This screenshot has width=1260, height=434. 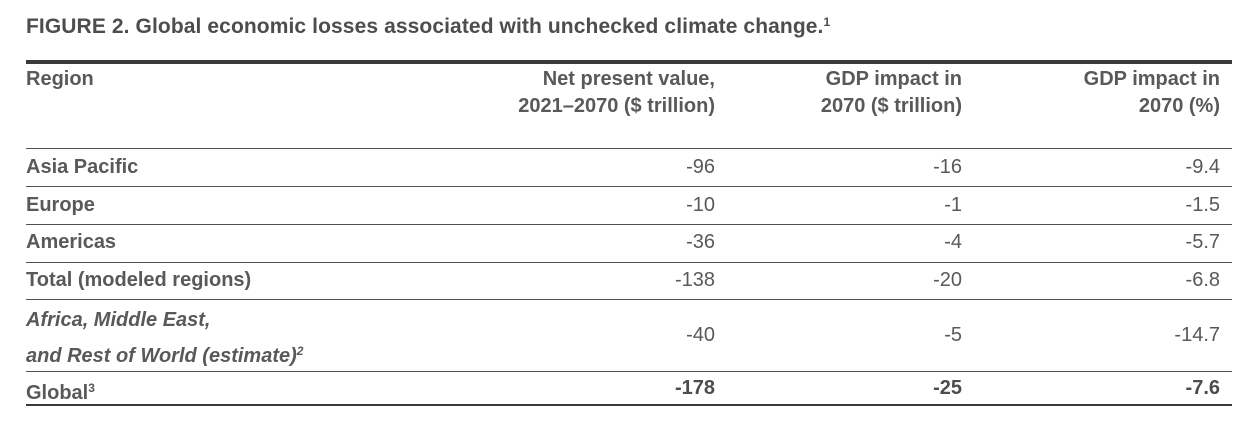 What do you see at coordinates (1202, 280) in the screenshot?
I see `table-cell-gdp-percent: -6.8` at bounding box center [1202, 280].